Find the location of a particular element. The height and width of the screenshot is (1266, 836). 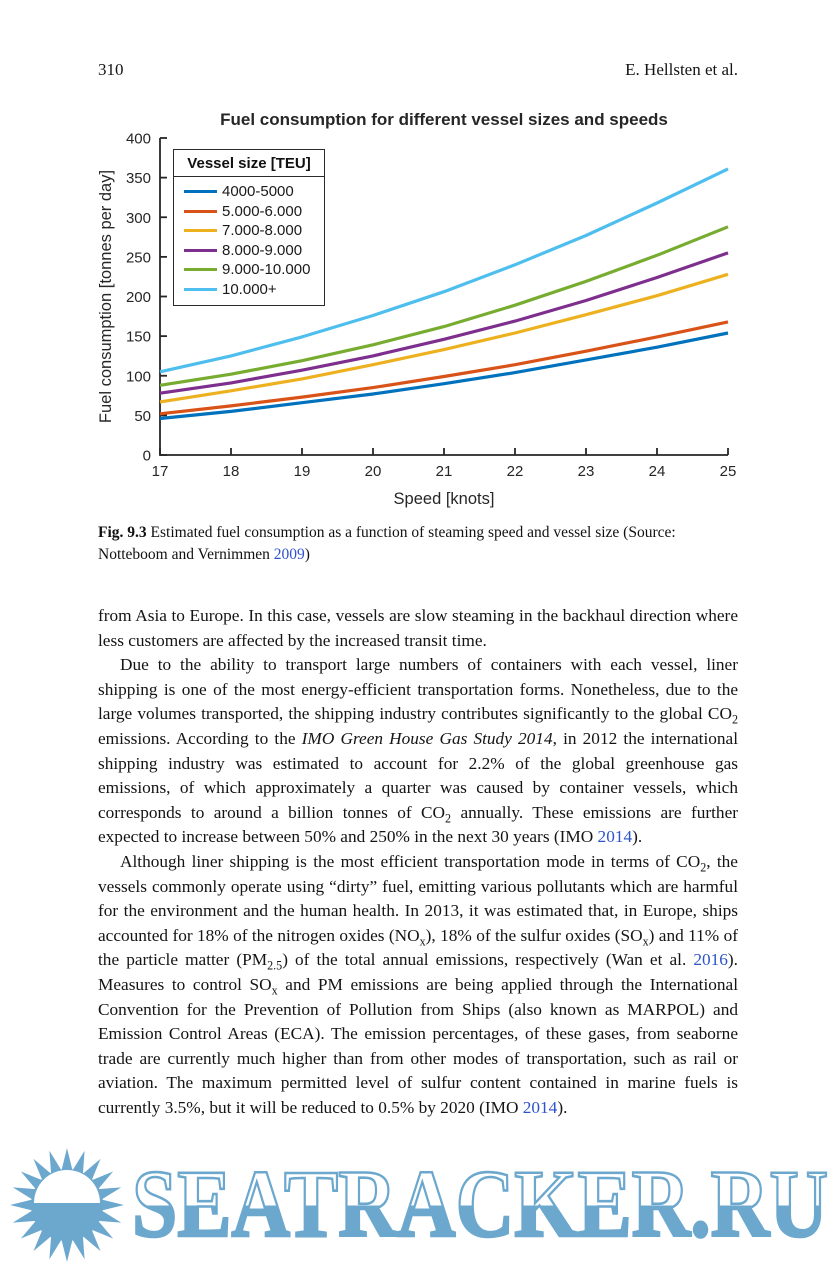

series-line-8.000-9.000 is located at coordinates (444, 323).